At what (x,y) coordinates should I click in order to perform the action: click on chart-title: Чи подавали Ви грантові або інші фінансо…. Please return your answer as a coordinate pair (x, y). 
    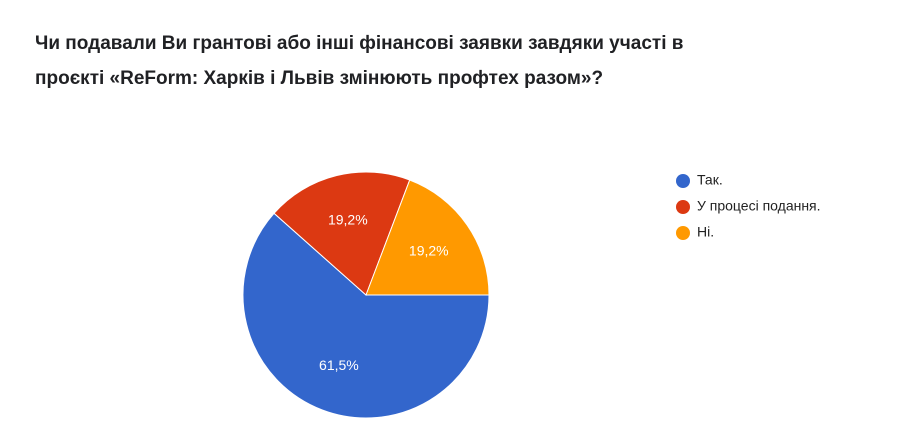
    Looking at the image, I should click on (359, 61).